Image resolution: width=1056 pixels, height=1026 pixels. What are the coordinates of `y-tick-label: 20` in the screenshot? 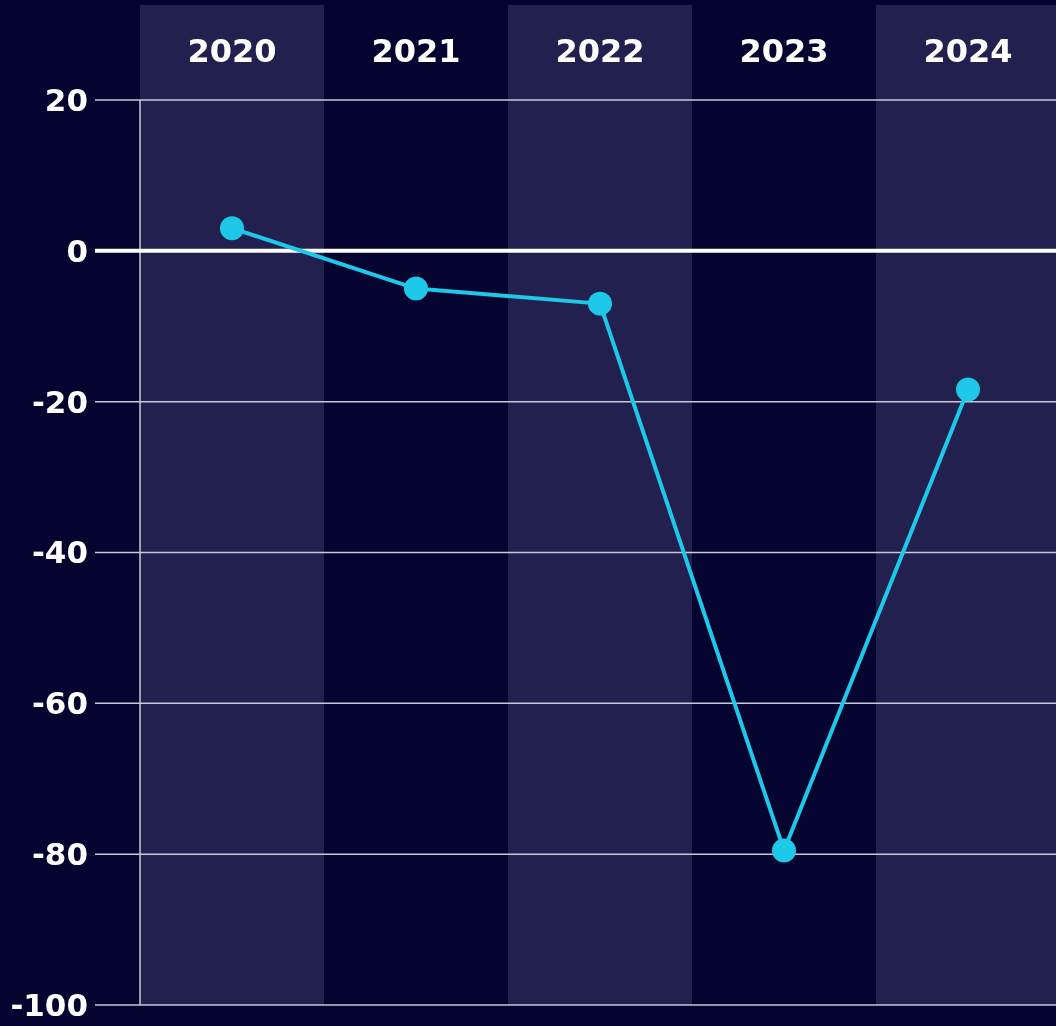 It's located at (66, 99).